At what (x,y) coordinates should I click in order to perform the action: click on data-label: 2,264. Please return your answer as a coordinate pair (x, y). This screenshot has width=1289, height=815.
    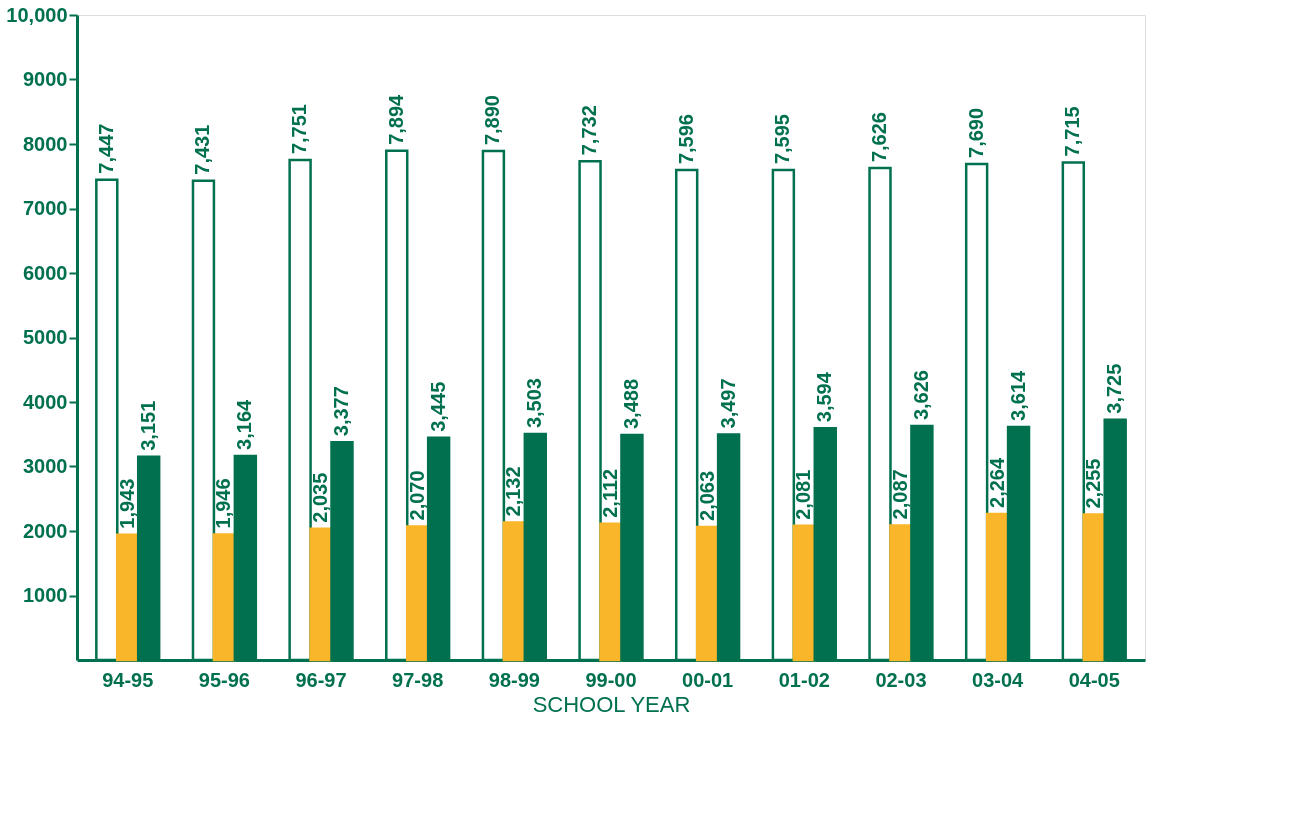
    Looking at the image, I should click on (996, 482).